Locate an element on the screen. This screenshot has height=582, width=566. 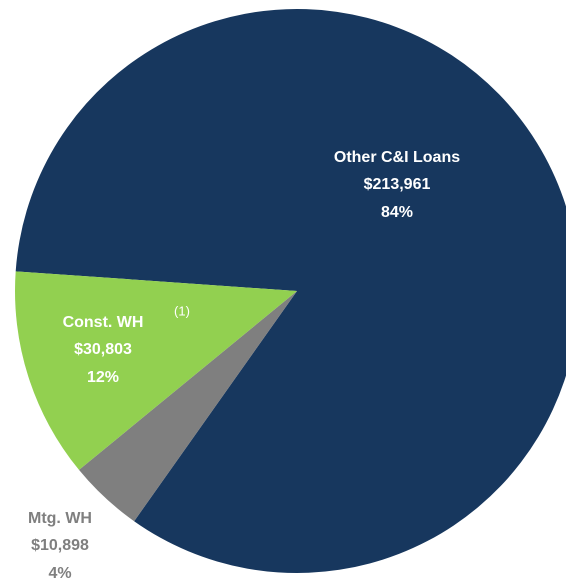
value-label: $30,803 is located at coordinates (103, 349).